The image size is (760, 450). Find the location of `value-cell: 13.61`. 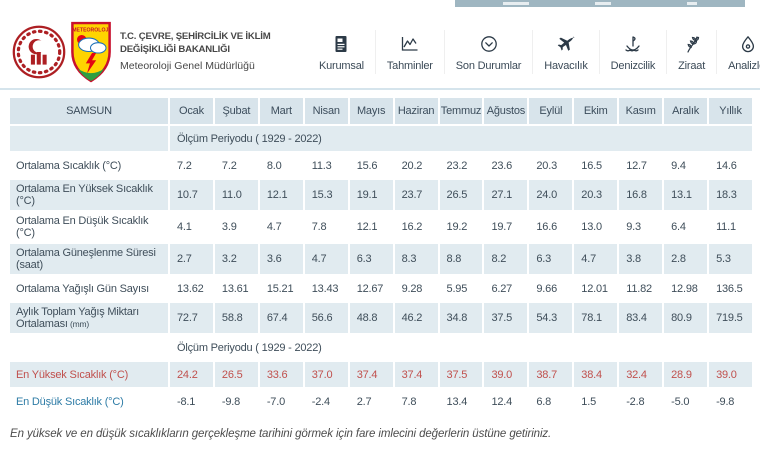

value-cell: 13.61 is located at coordinates (236, 288).